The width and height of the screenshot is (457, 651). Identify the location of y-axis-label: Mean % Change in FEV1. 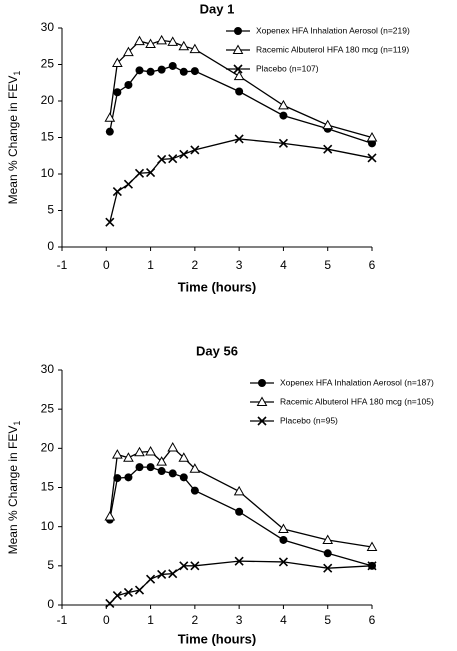
(14, 138).